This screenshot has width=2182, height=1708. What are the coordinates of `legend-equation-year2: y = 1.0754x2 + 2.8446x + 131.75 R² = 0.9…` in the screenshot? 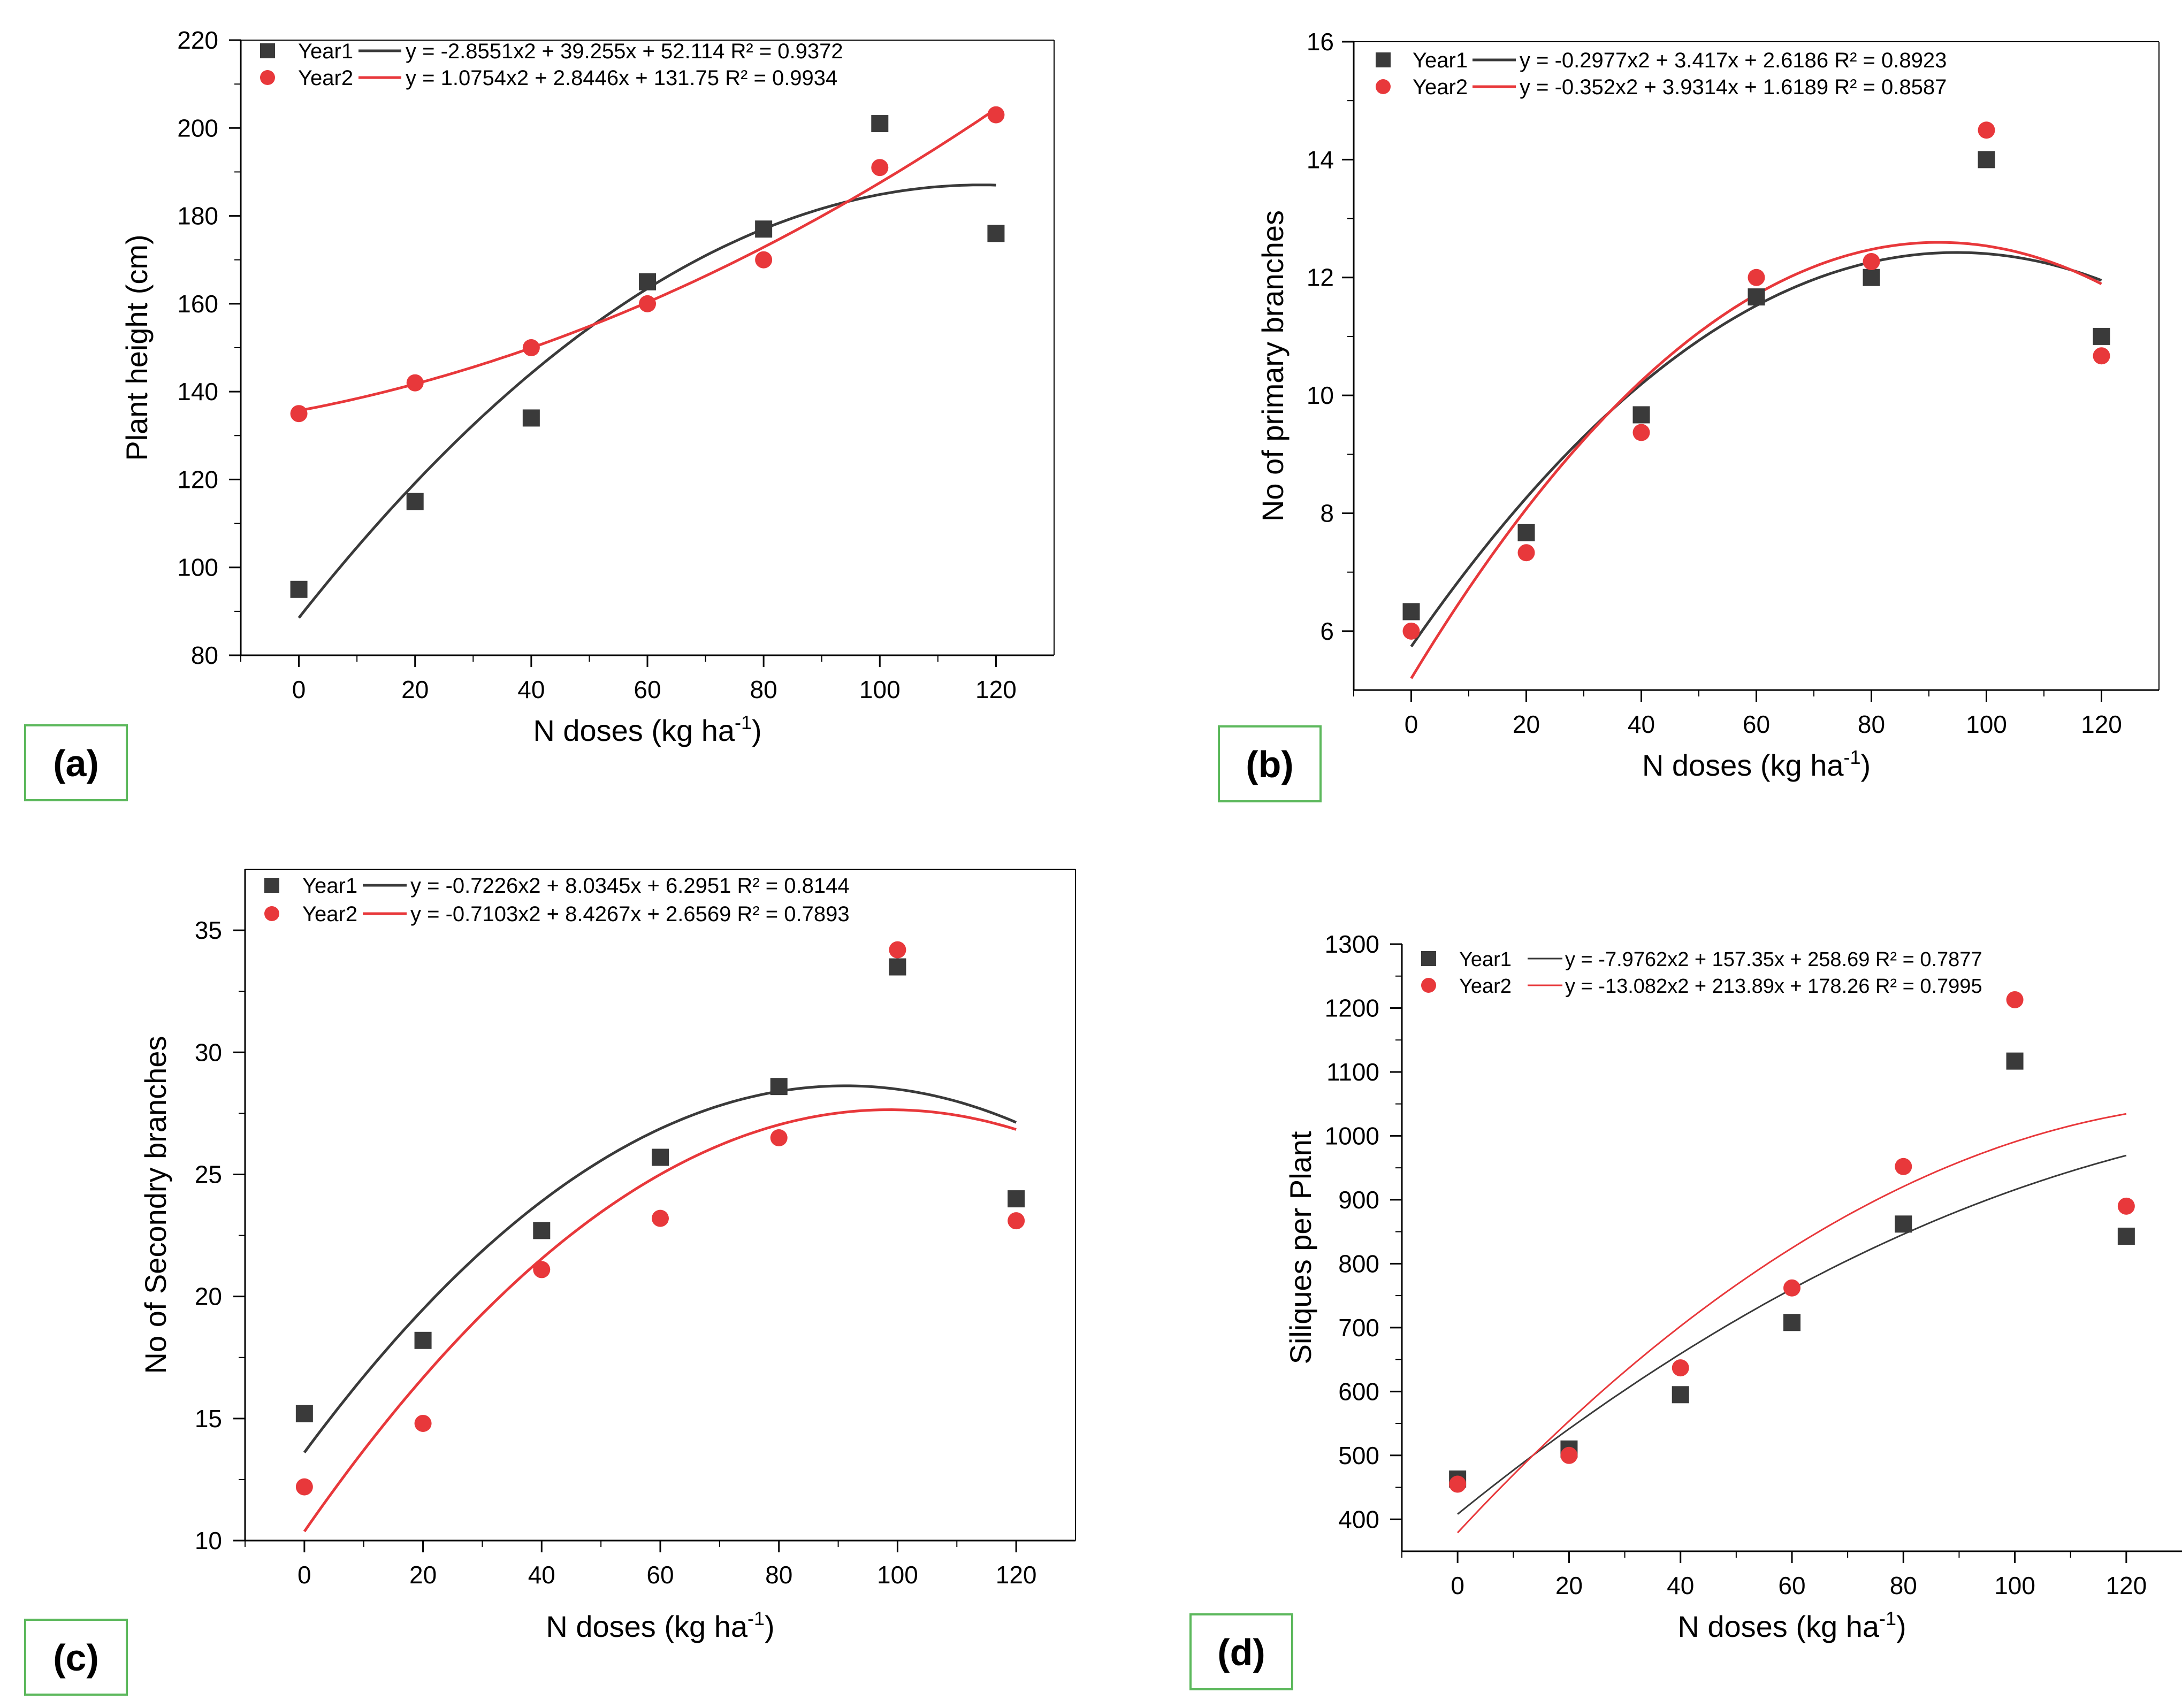 It's located at (621, 78).